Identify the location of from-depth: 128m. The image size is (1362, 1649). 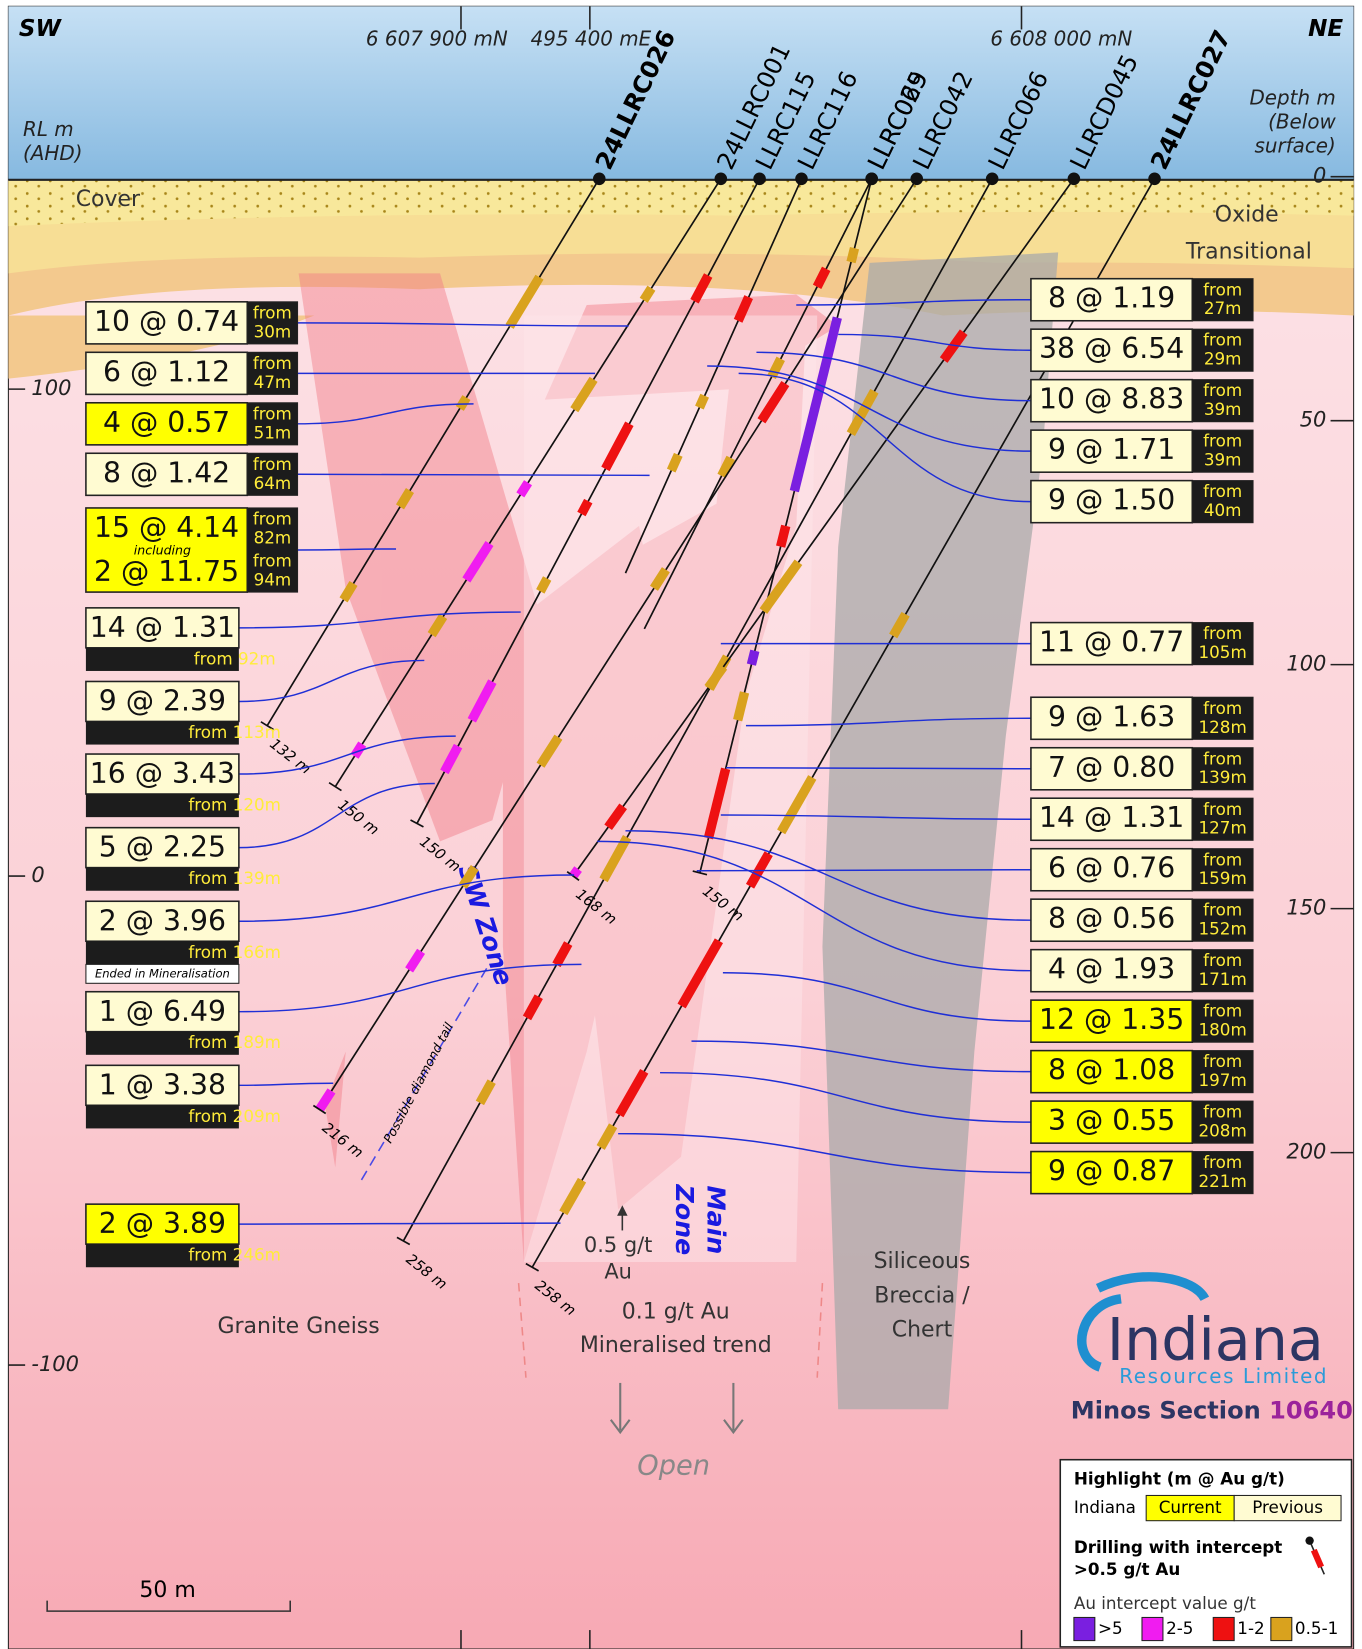
(1223, 727).